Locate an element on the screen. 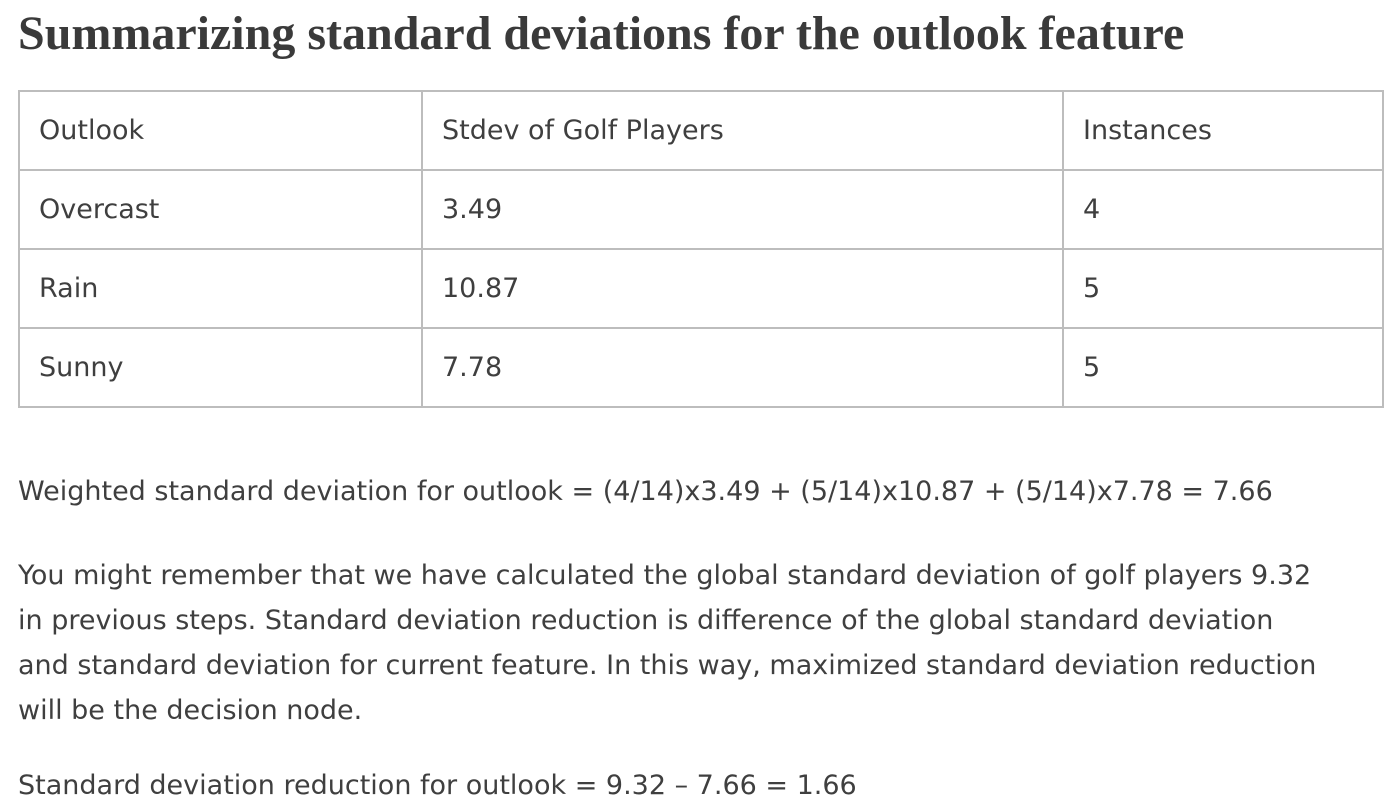 This screenshot has width=1400, height=812. paragraph-line: will be the decision node. is located at coordinates (190, 710).